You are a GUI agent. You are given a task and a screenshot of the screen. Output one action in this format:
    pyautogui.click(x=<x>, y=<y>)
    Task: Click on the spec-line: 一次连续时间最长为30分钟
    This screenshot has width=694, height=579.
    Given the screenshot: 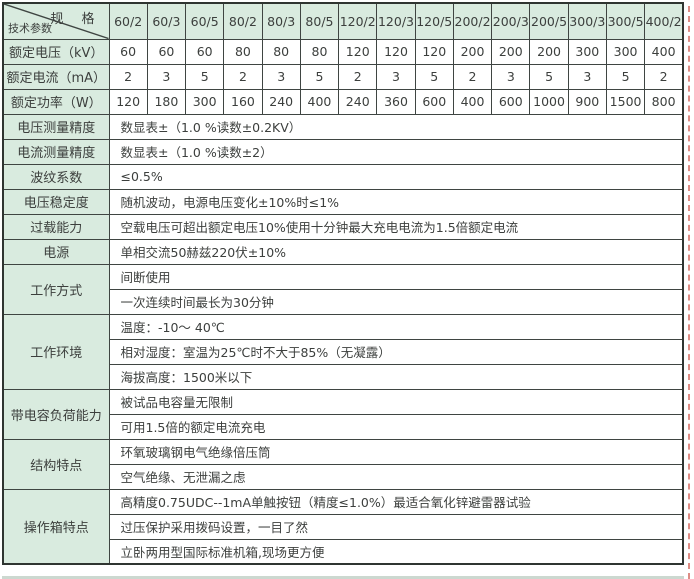 What is the action you would take?
    pyautogui.click(x=396, y=301)
    